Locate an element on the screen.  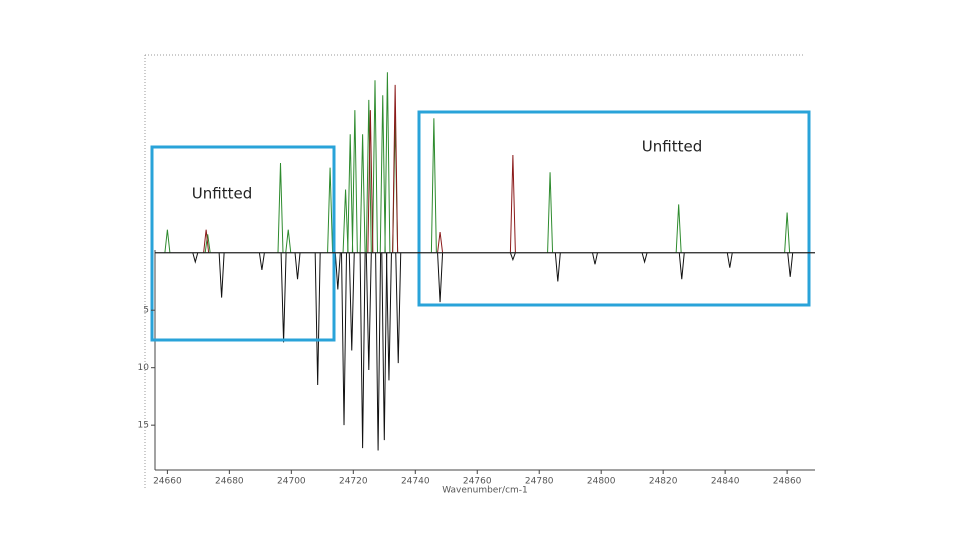
x-tick-label: 24820 is located at coordinates (663, 482).